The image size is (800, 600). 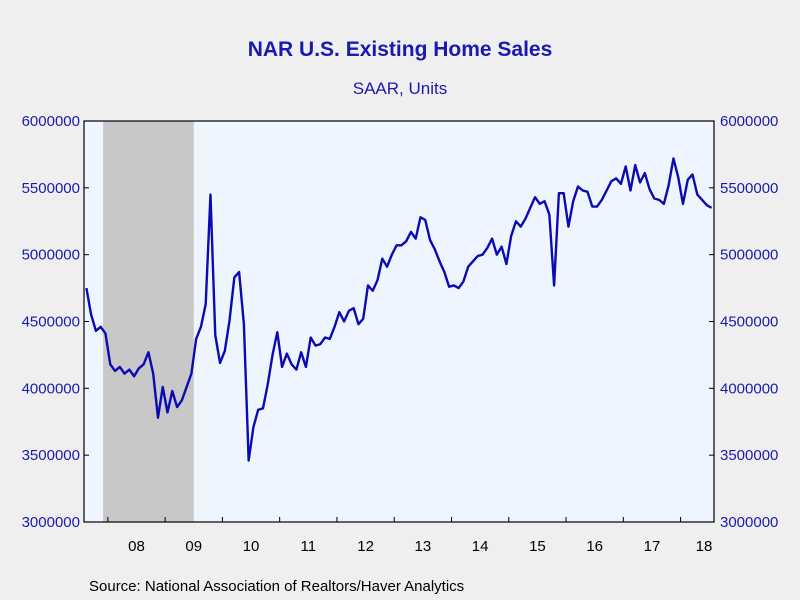 What do you see at coordinates (51, 322) in the screenshot?
I see `y-tick-label-left: 4500000` at bounding box center [51, 322].